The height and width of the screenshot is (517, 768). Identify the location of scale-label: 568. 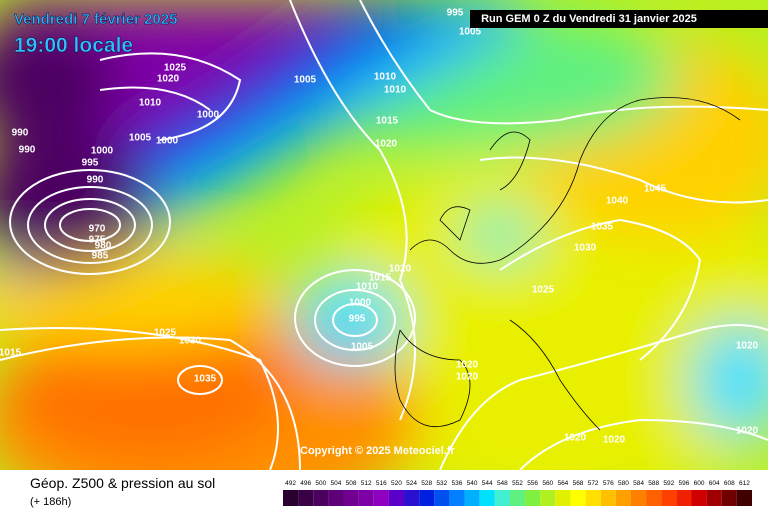
(578, 483).